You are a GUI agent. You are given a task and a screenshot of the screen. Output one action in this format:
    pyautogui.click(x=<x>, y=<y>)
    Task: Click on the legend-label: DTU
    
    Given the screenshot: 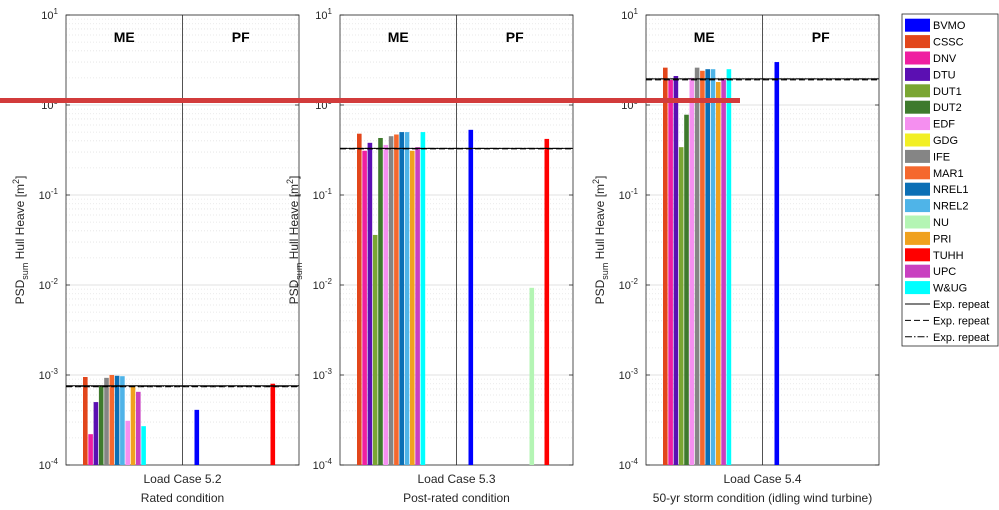 What is the action you would take?
    pyautogui.click(x=944, y=75)
    